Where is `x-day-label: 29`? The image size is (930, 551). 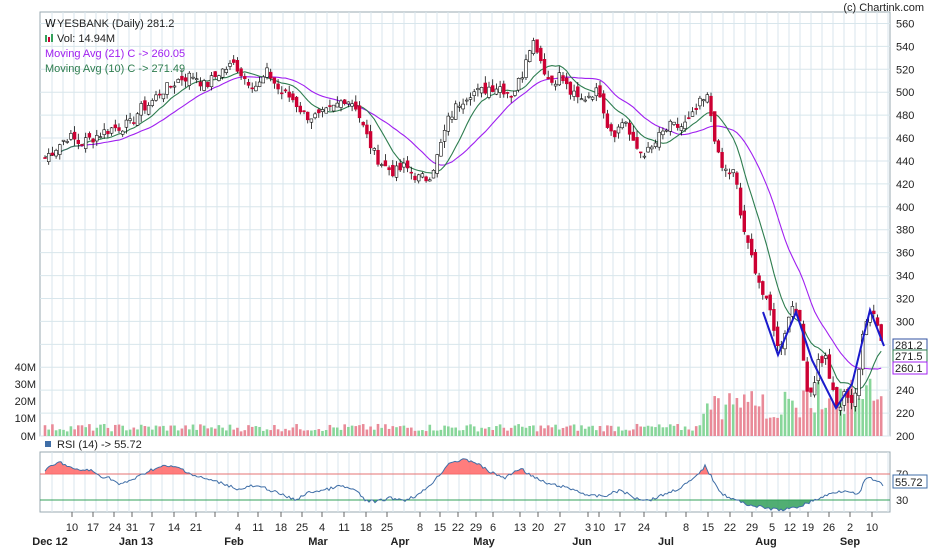
x-day-label: 29 is located at coordinates (752, 528).